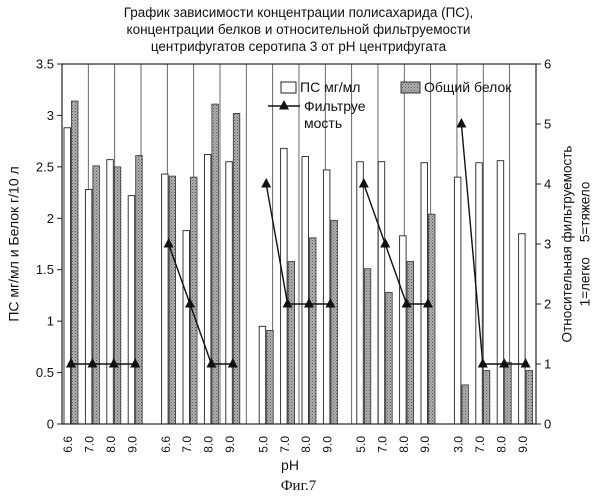 The width and height of the screenshot is (597, 500). Describe the element at coordinates (547, 424) in the screenshot. I see `y-right-tick-label: 0` at that location.